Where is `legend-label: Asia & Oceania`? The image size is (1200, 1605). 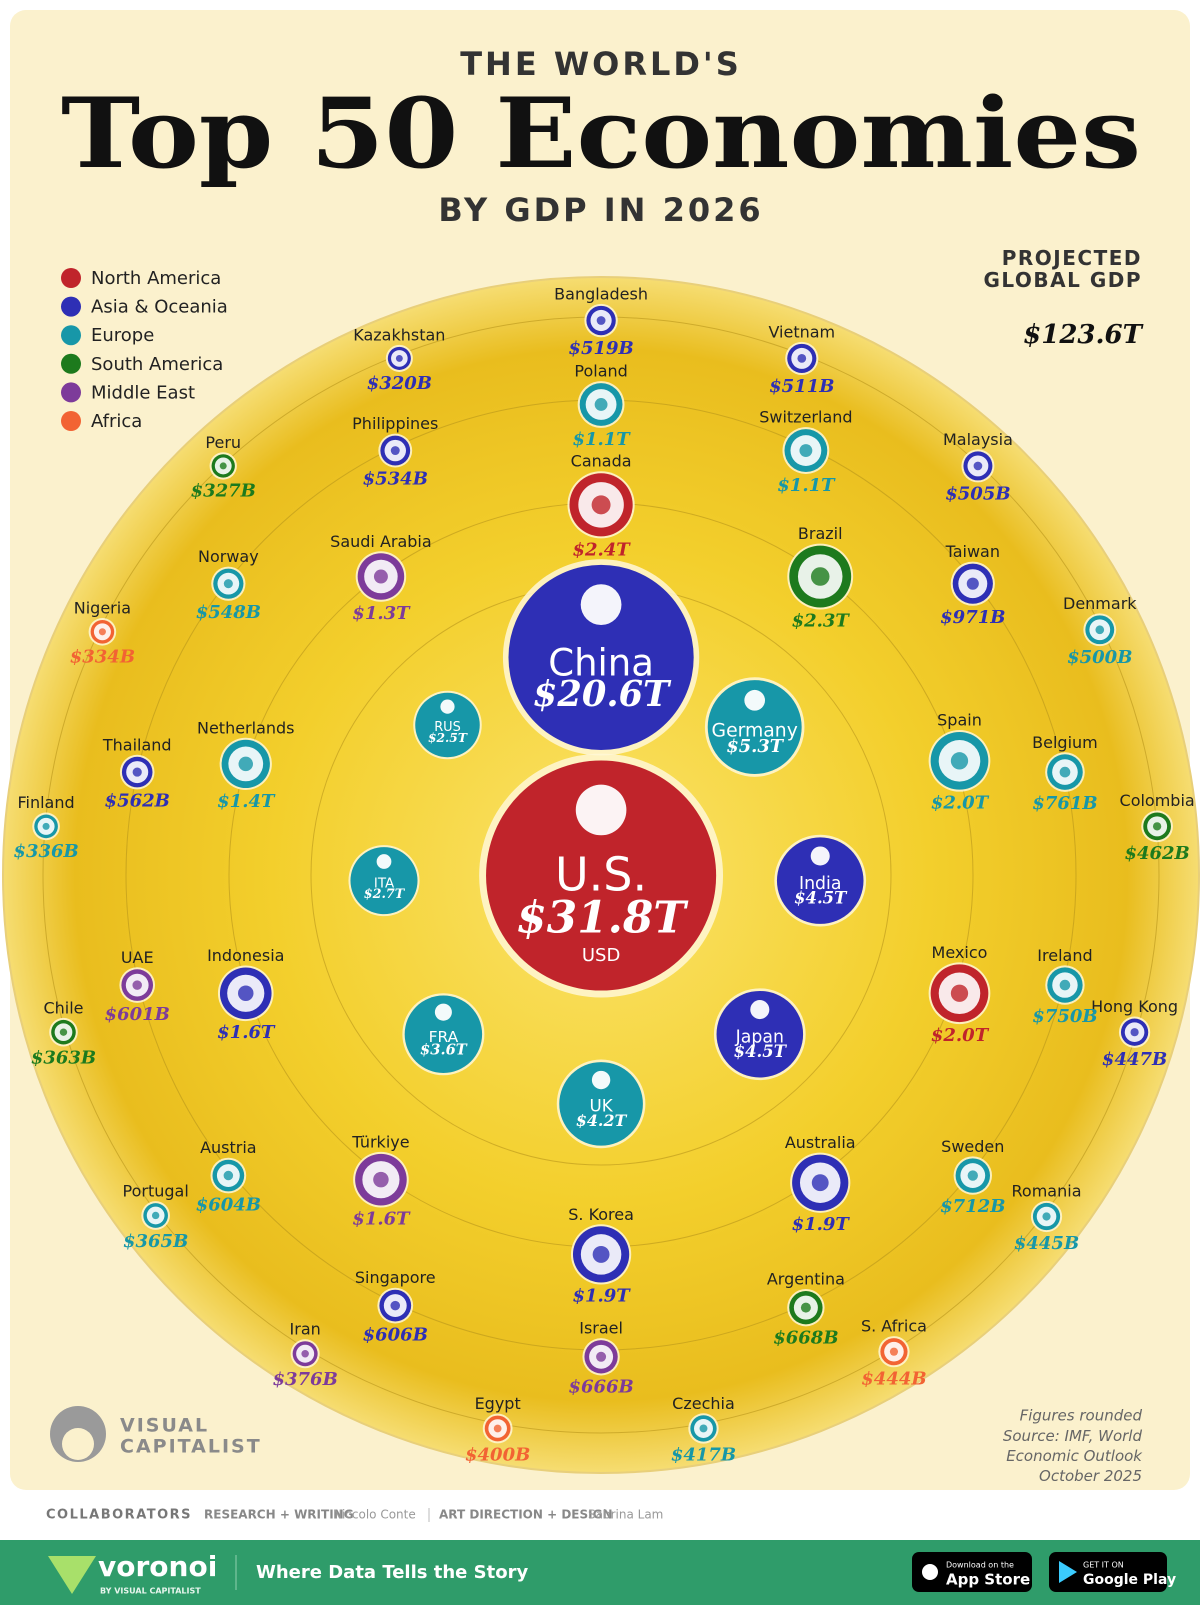
legend-label: Asia & Oceania is located at coordinates (159, 307).